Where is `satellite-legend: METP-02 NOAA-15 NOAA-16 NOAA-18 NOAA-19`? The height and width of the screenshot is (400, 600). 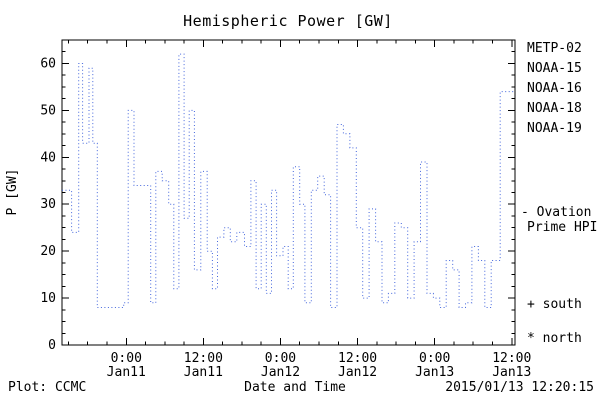 satellite-legend: METP-02 NOAA-15 NOAA-16 NOAA-18 NOAA-19 is located at coordinates (554, 88).